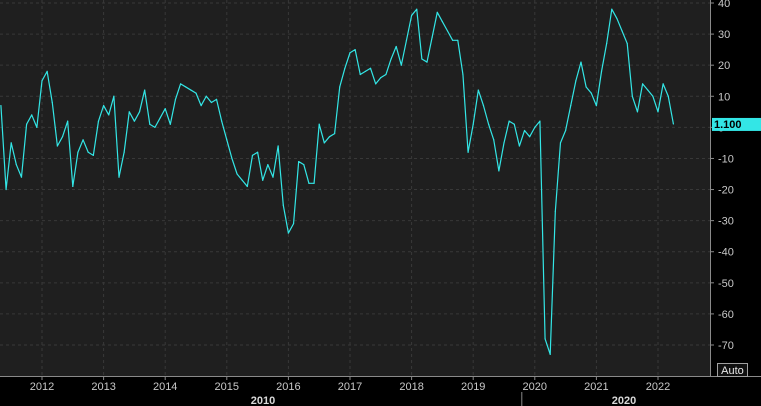  Describe the element at coordinates (726, 159) in the screenshot. I see `y-tick-label: -10` at that location.